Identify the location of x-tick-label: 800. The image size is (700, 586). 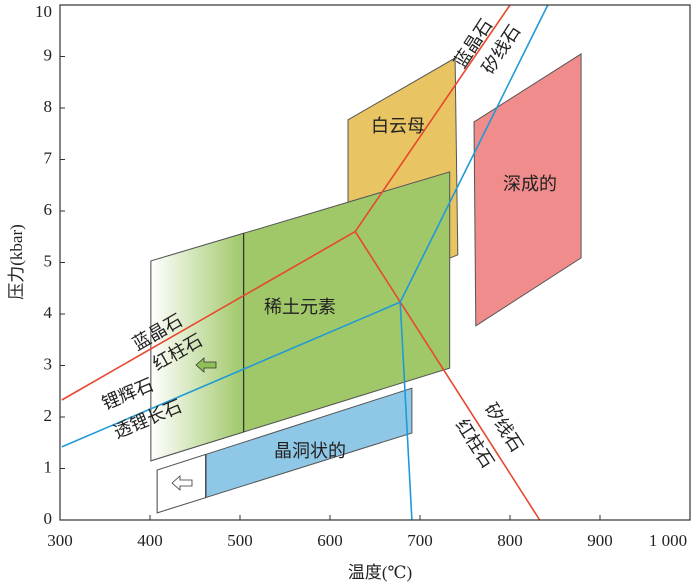
(510, 540).